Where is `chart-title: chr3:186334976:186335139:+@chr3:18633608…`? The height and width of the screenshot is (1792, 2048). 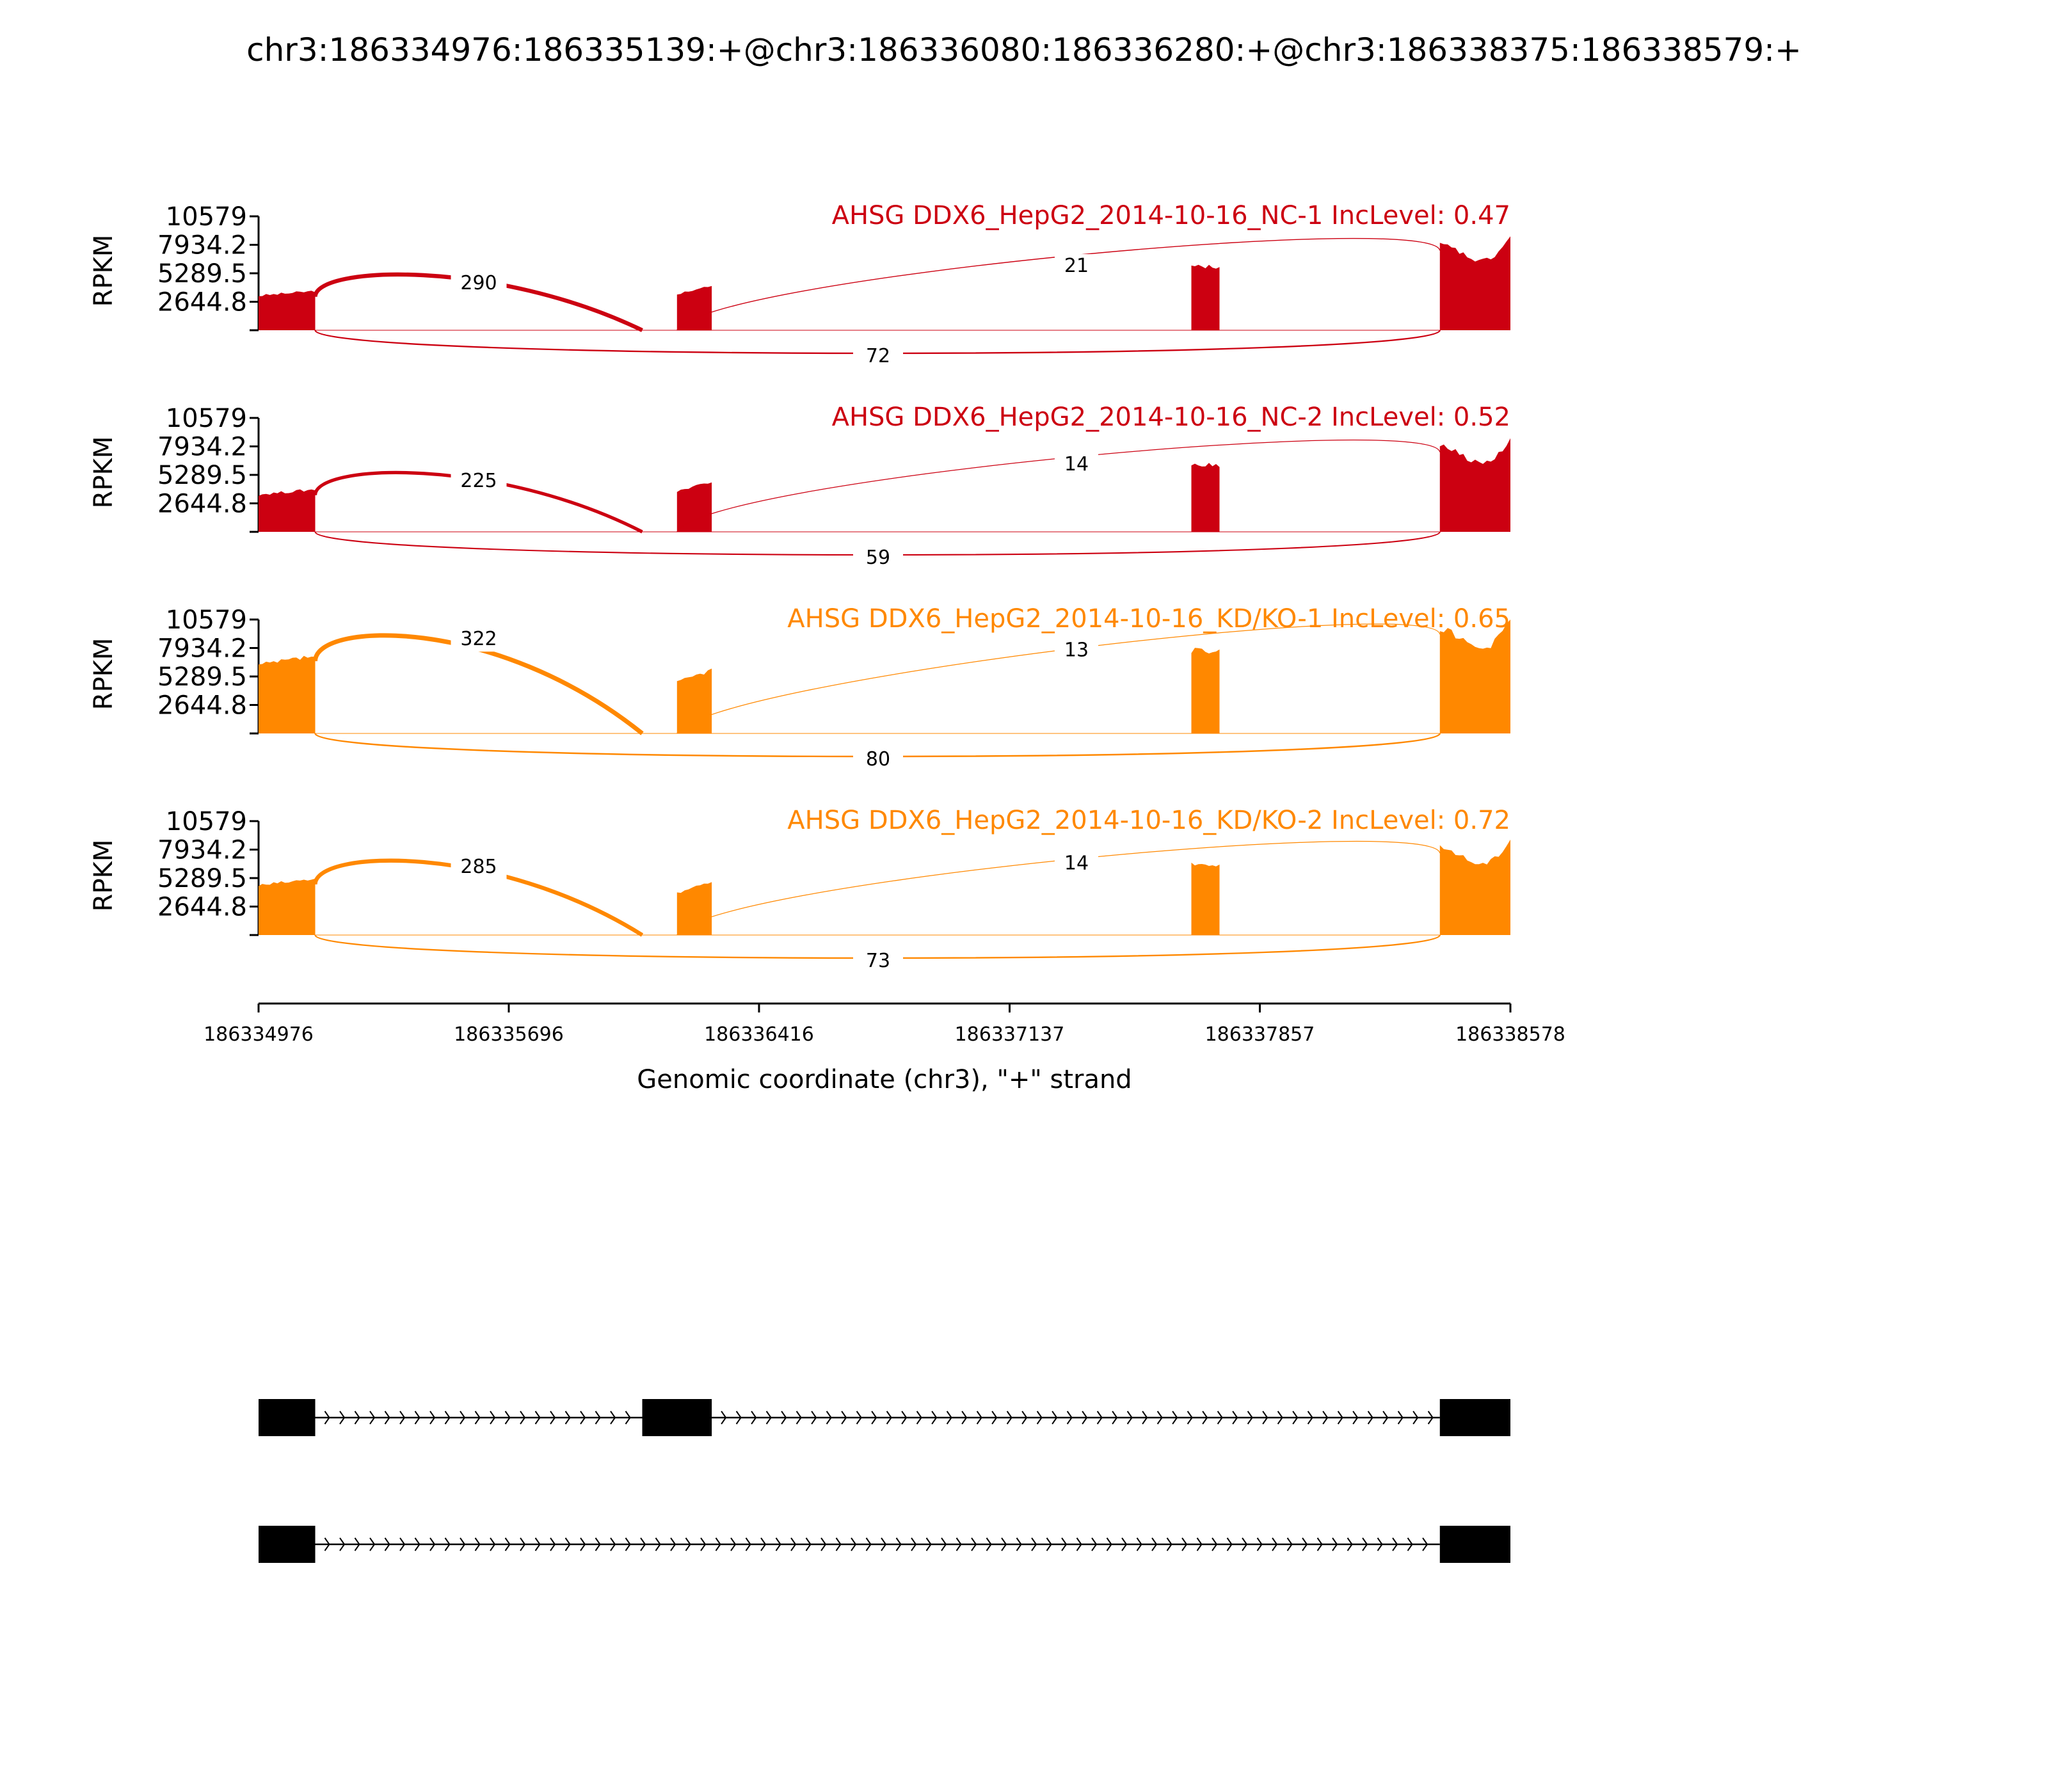 chart-title: chr3:186334976:186335139:+@chr3:18633608… is located at coordinates (1024, 49).